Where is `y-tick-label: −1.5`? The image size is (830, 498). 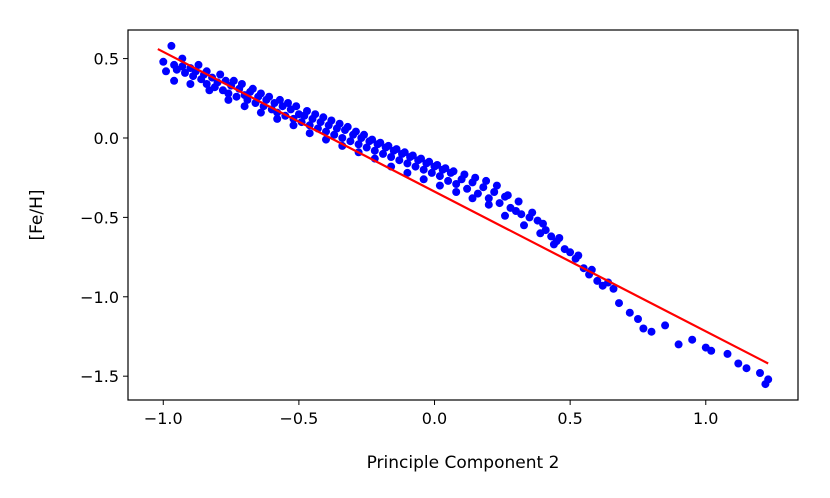
y-tick-label: −1.5 is located at coordinates (99, 376).